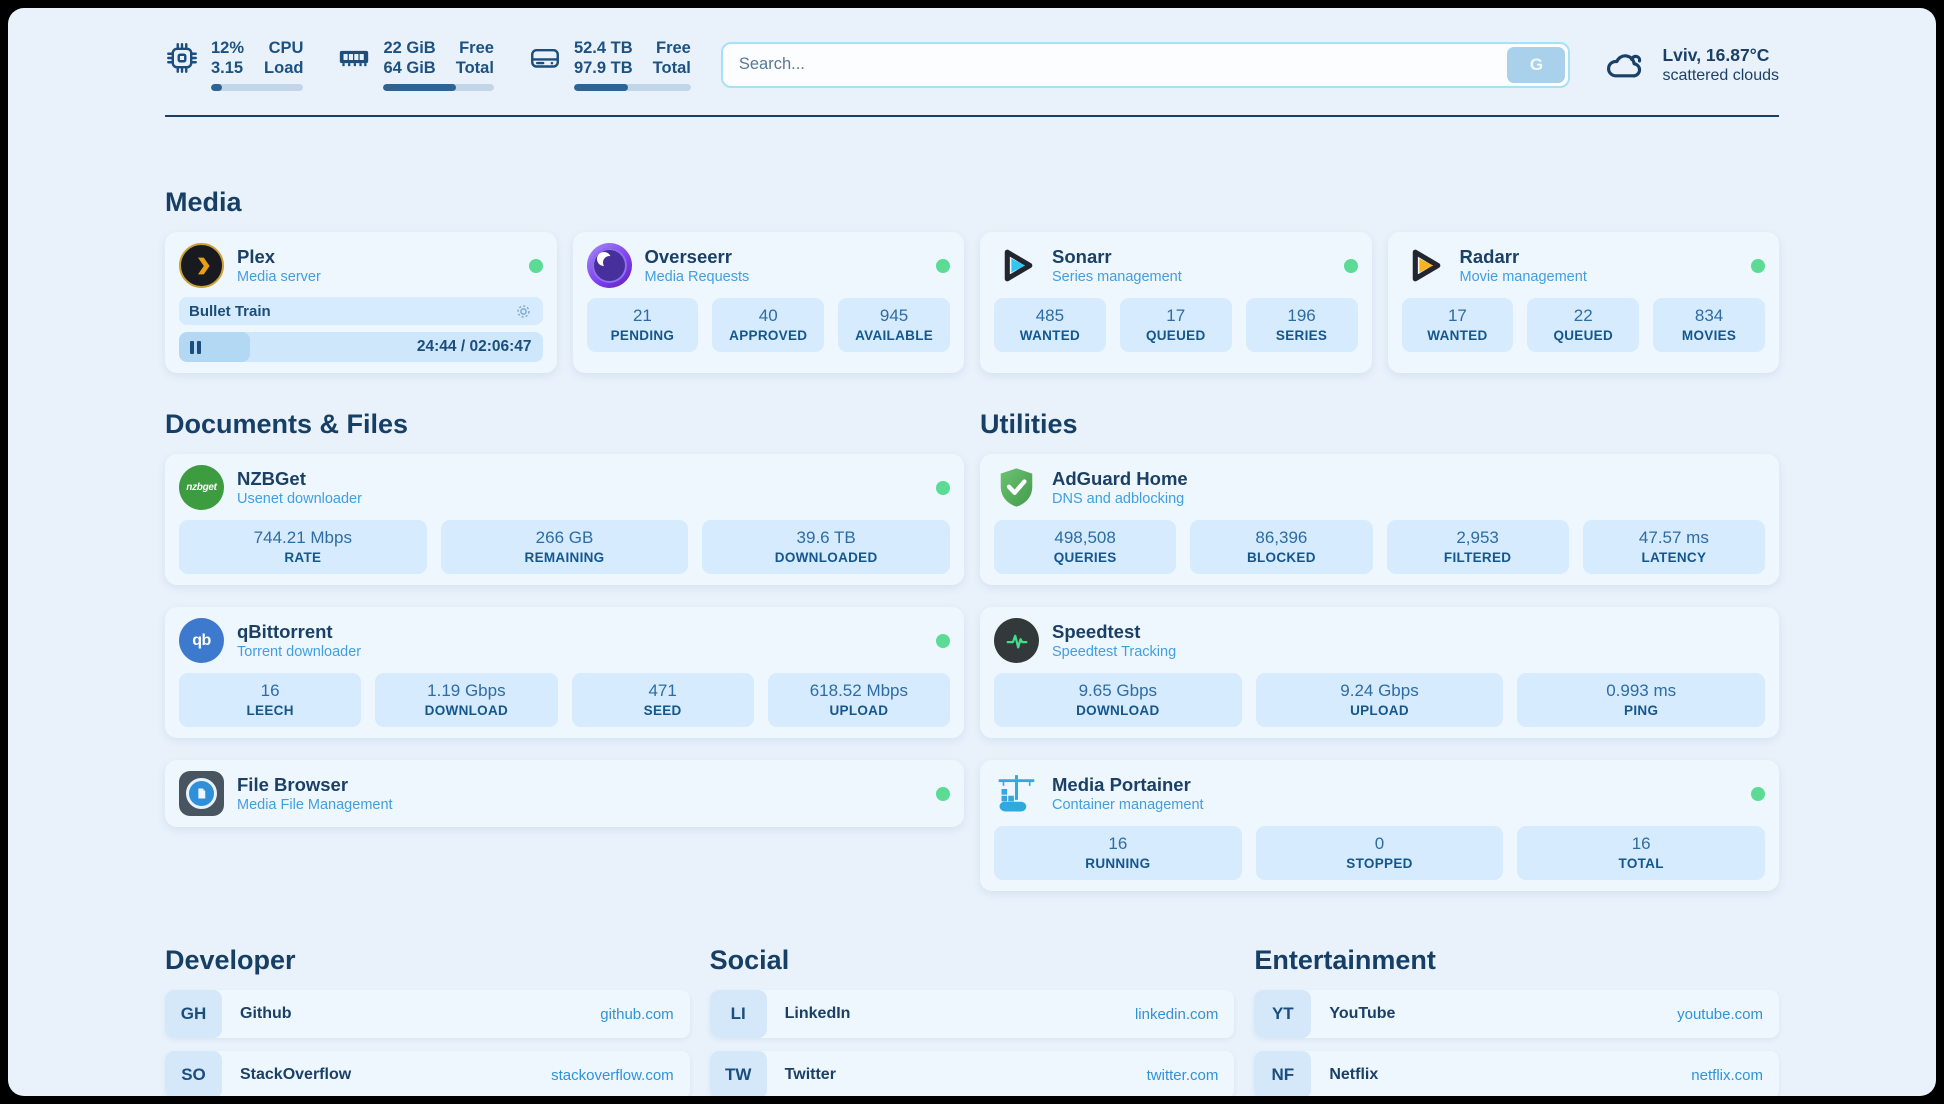 This screenshot has width=1944, height=1104. Describe the element at coordinates (217, 87) in the screenshot. I see `cpu-progress-fill` at that location.